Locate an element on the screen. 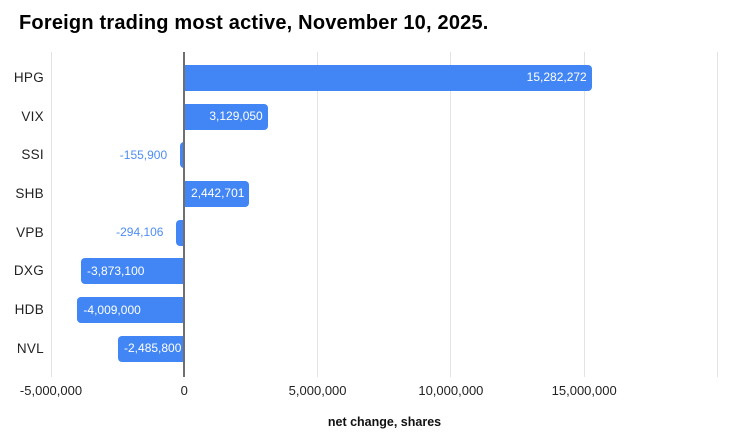  bar-value-label: -4,009,000 is located at coordinates (112, 309).